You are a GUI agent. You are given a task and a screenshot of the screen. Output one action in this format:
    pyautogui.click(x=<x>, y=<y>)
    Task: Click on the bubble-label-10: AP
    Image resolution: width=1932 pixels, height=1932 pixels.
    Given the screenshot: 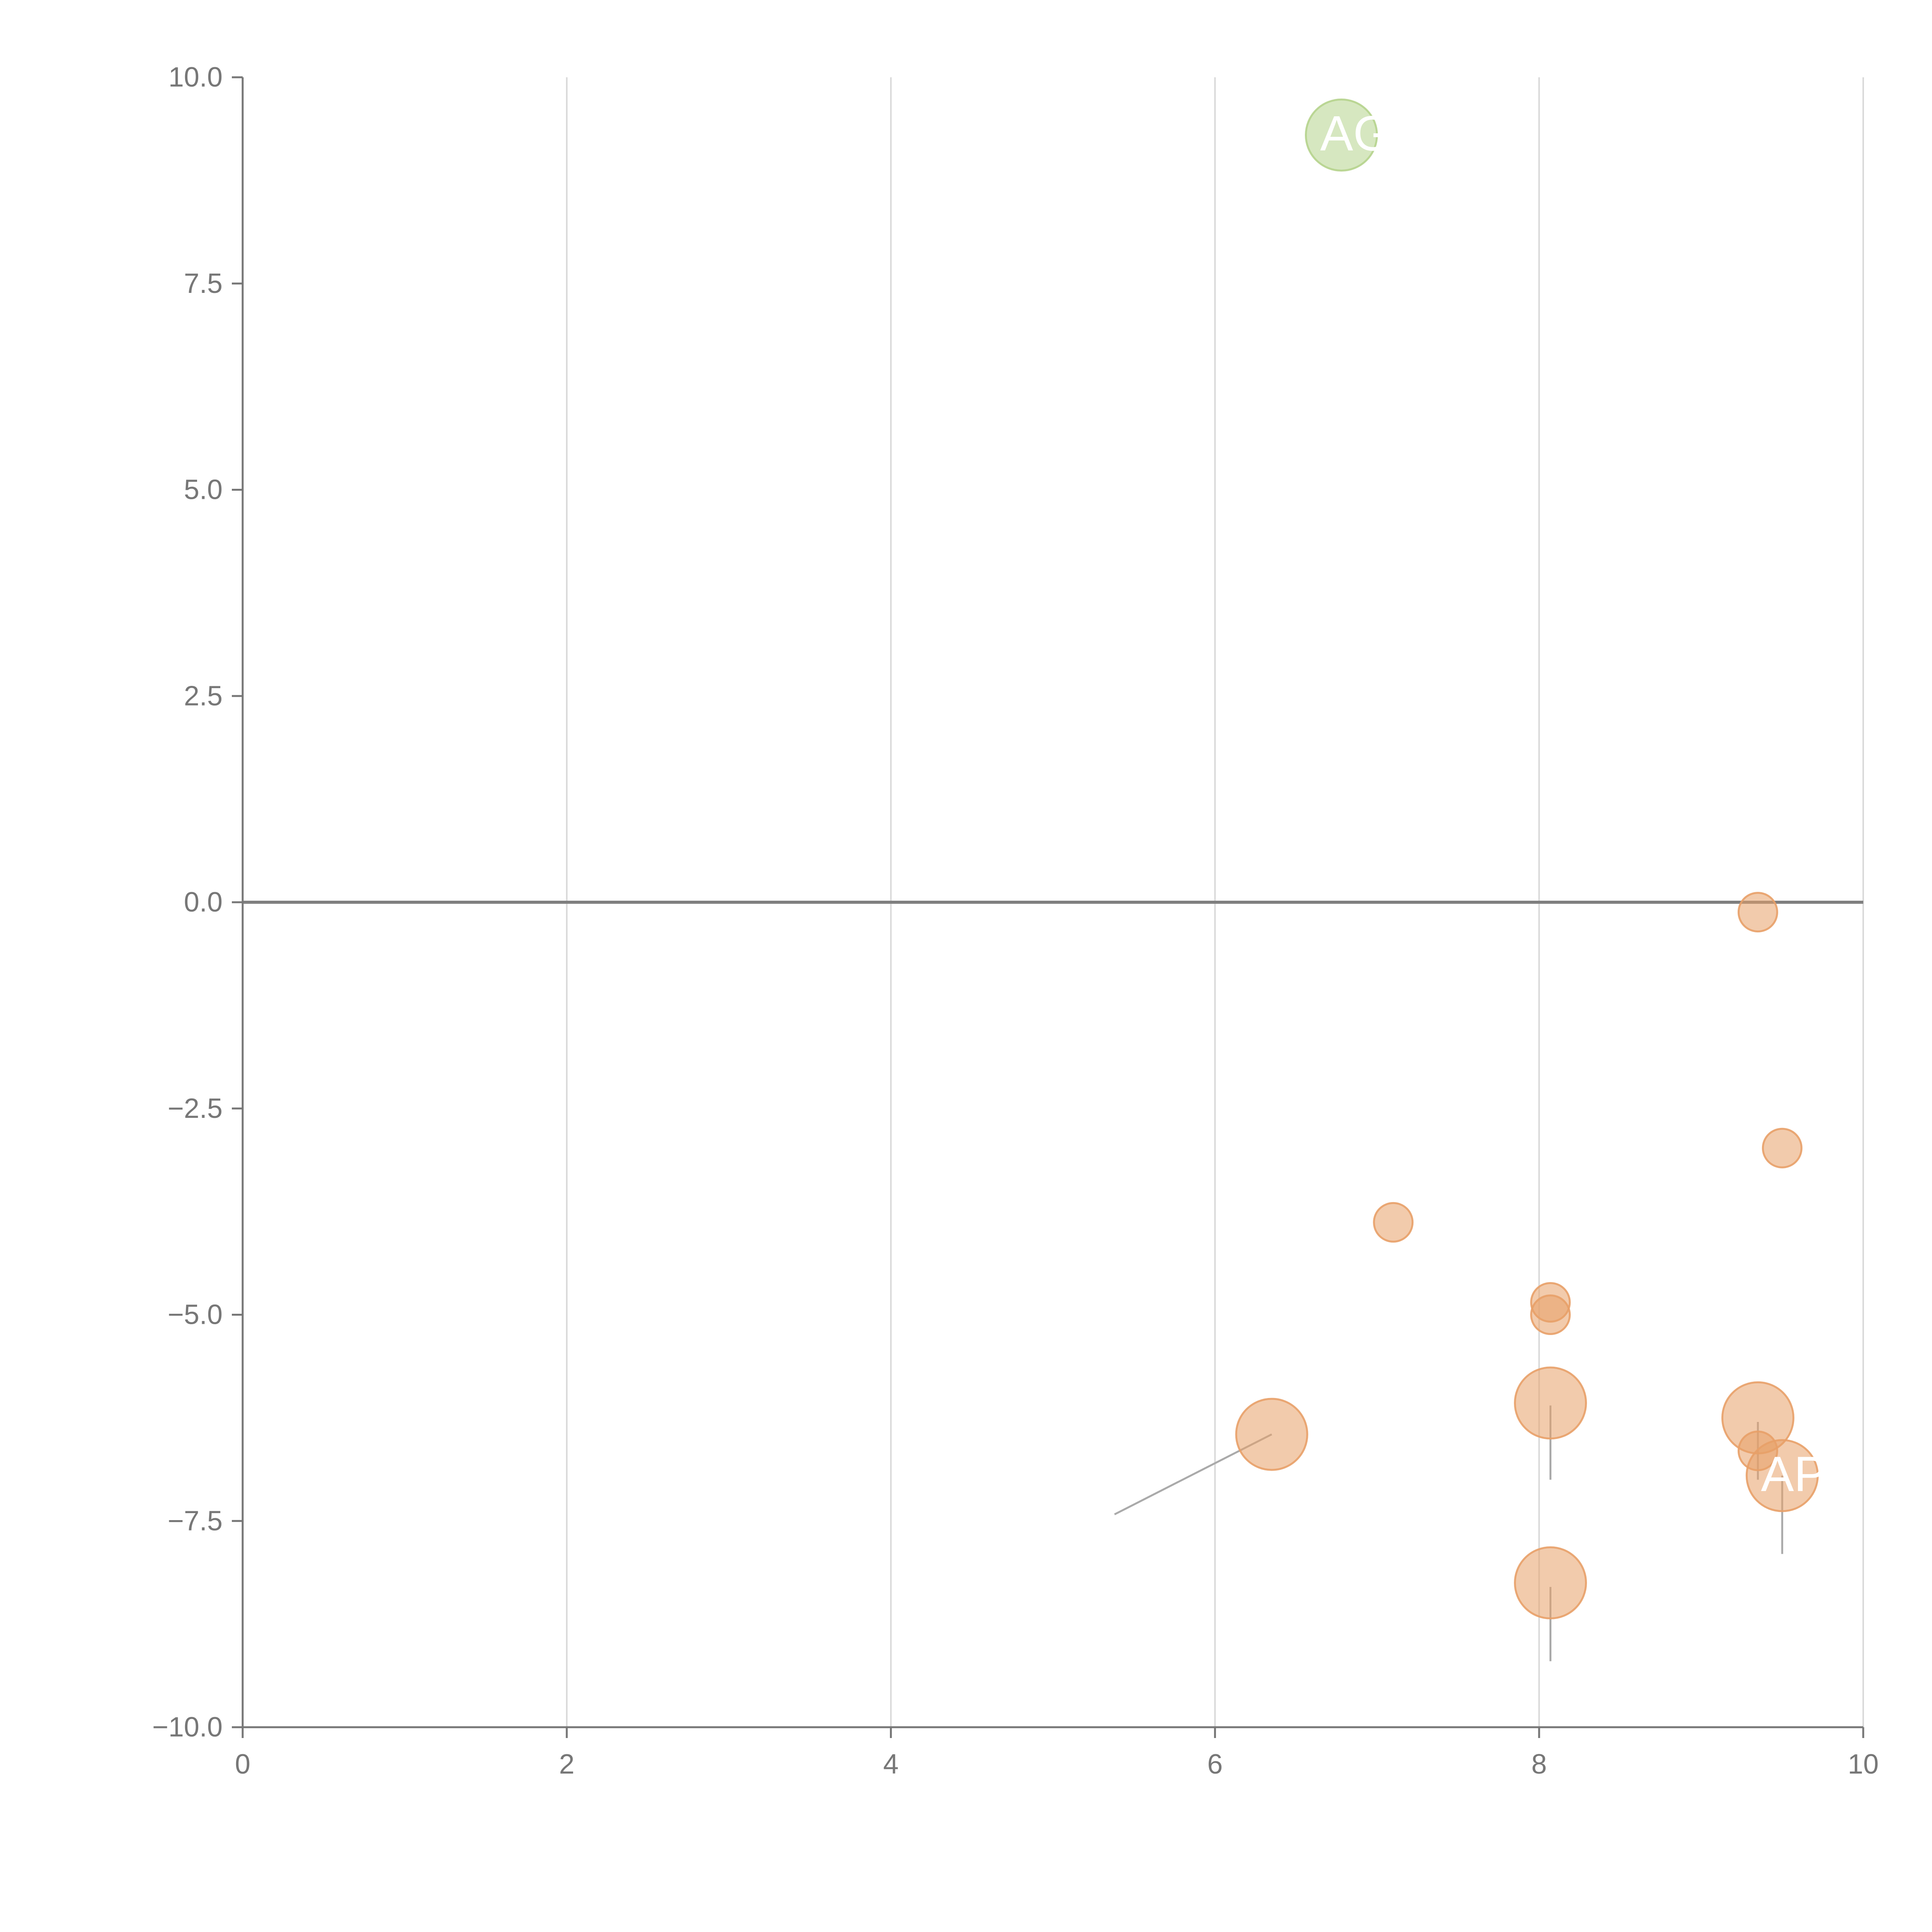 What is the action you would take?
    pyautogui.click(x=1794, y=1475)
    